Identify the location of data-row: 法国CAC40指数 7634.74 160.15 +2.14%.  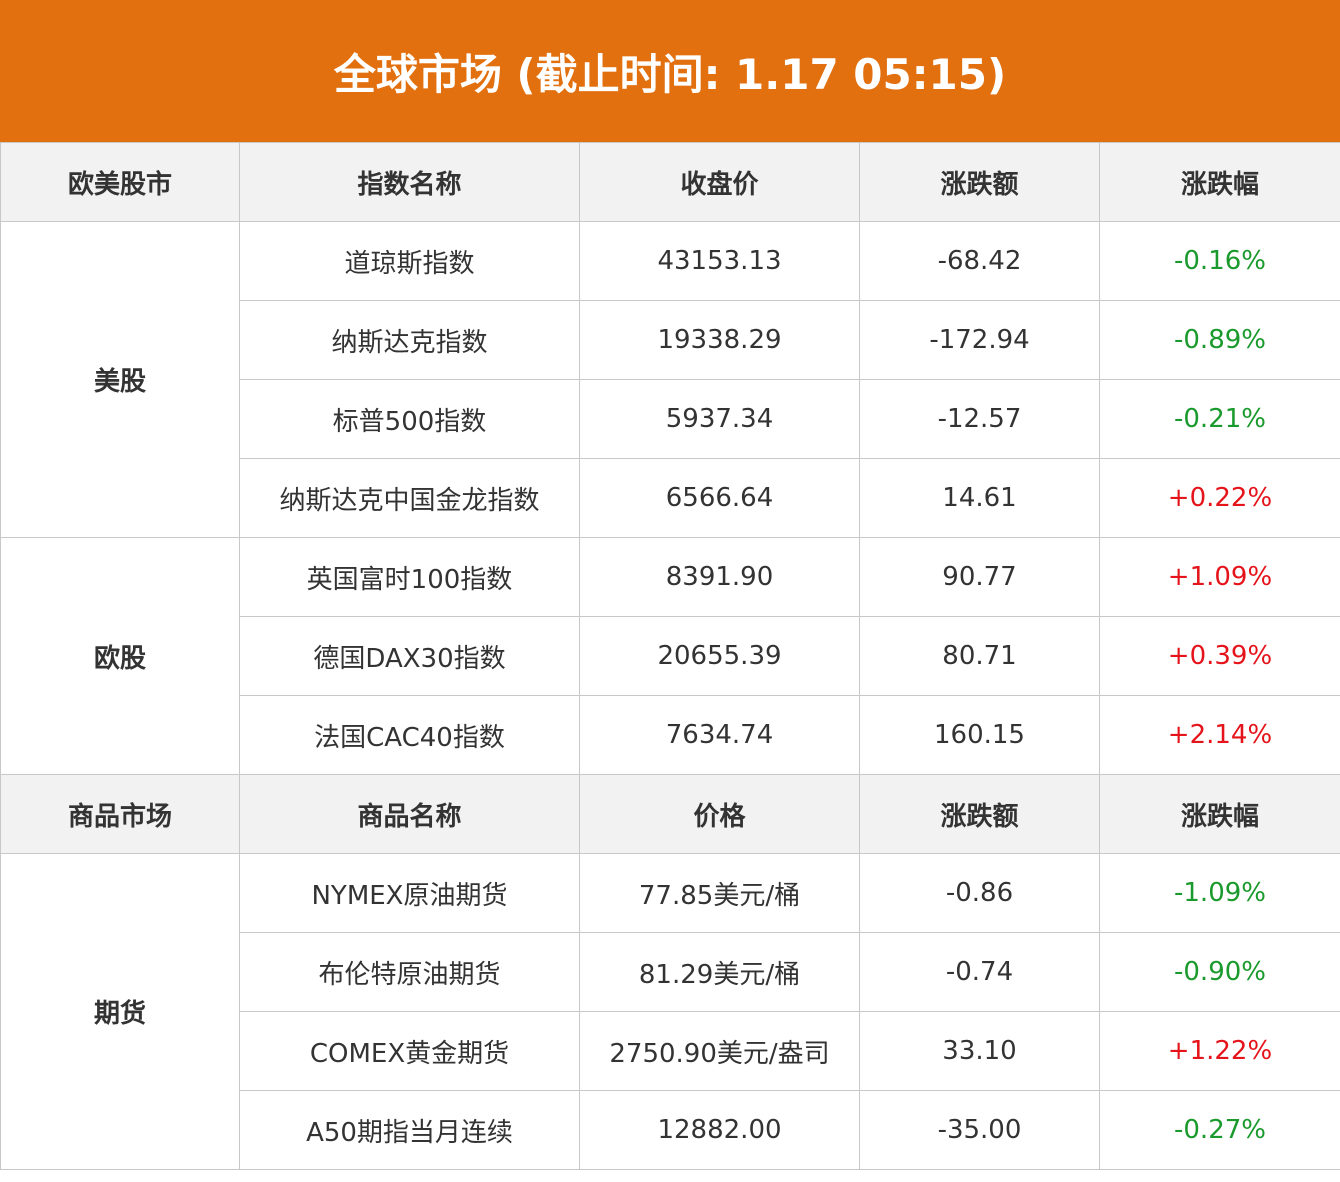
(670, 735).